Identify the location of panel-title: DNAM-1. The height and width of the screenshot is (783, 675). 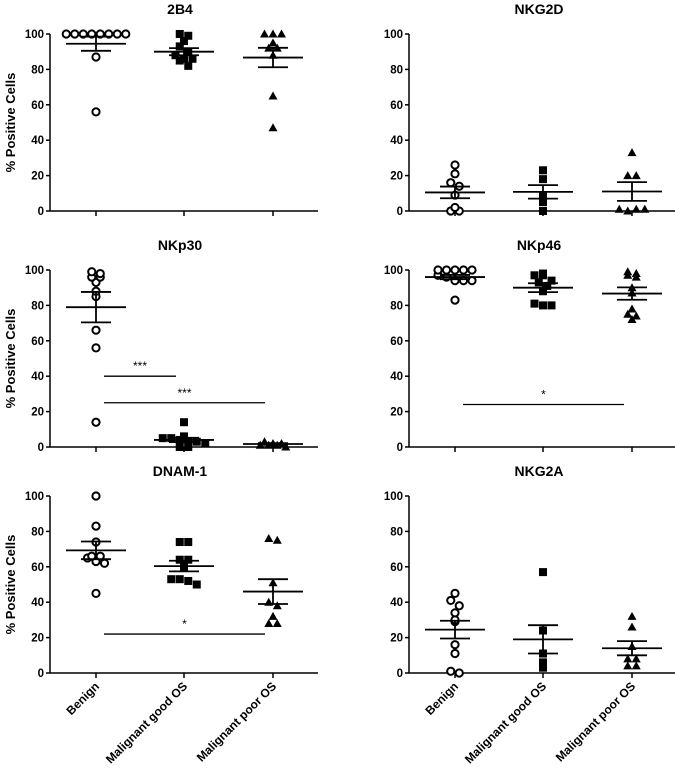
(180, 471).